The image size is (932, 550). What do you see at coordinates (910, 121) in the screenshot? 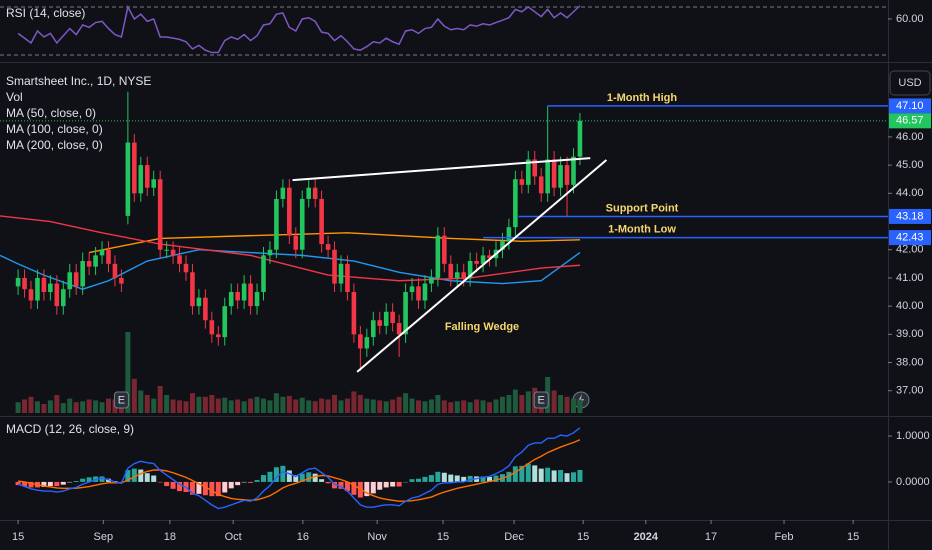
I see `last-price-label: 46.57` at bounding box center [910, 121].